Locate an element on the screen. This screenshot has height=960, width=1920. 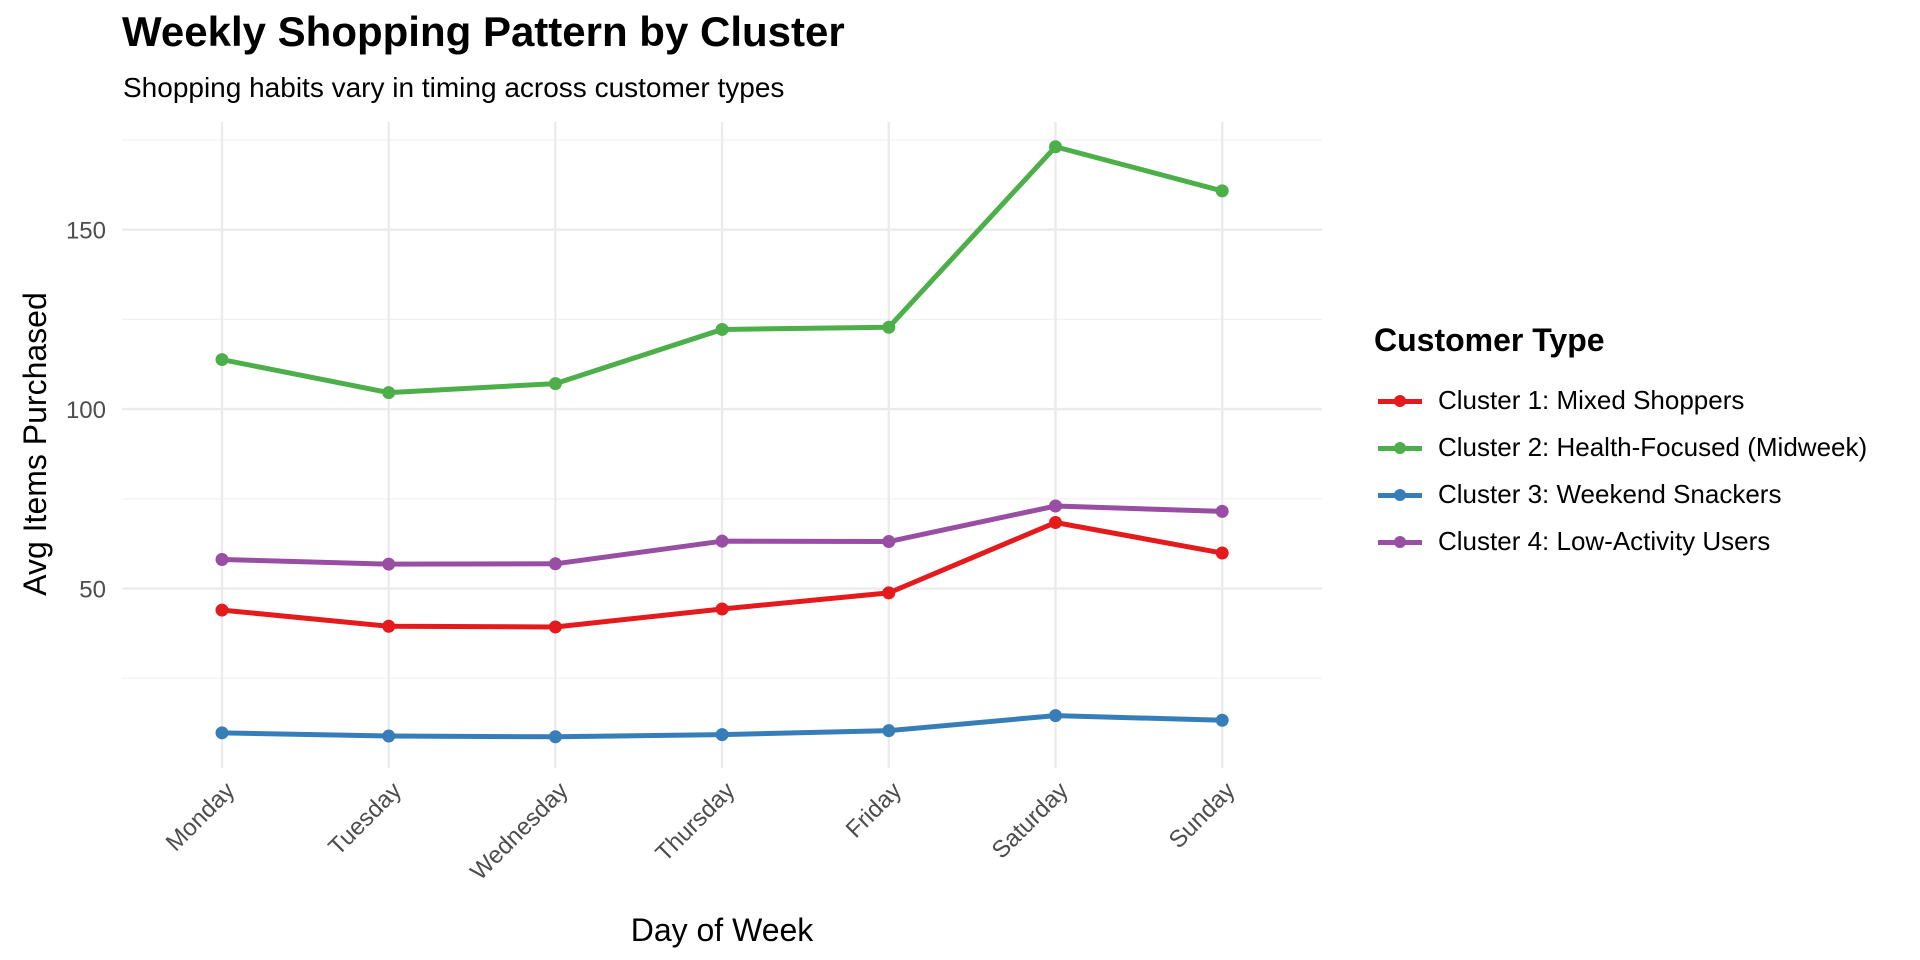
chart-title: Weekly Shopping Pattern by Cluster is located at coordinates (483, 31).